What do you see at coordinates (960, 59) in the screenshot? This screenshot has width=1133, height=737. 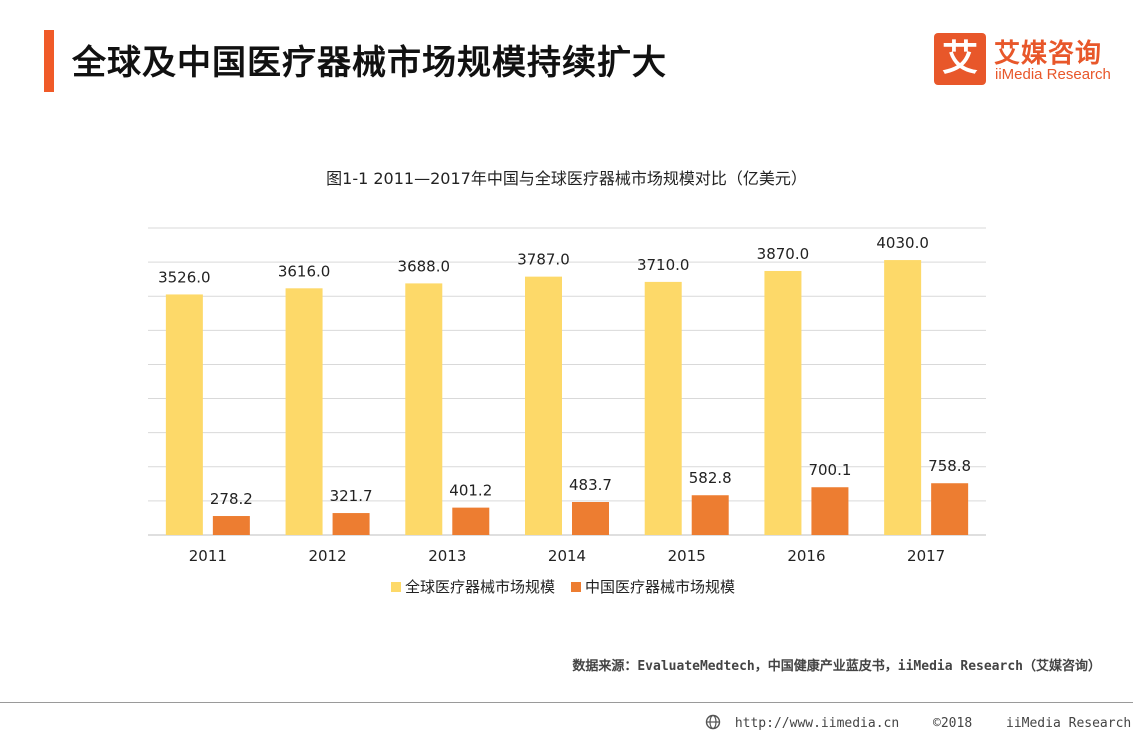 I see `iimedia-logo-icon: 艾` at bounding box center [960, 59].